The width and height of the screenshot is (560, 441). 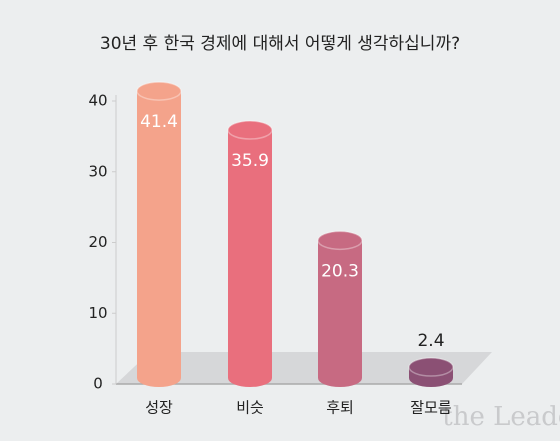 What do you see at coordinates (97, 242) in the screenshot?
I see `y-tick-label: 20` at bounding box center [97, 242].